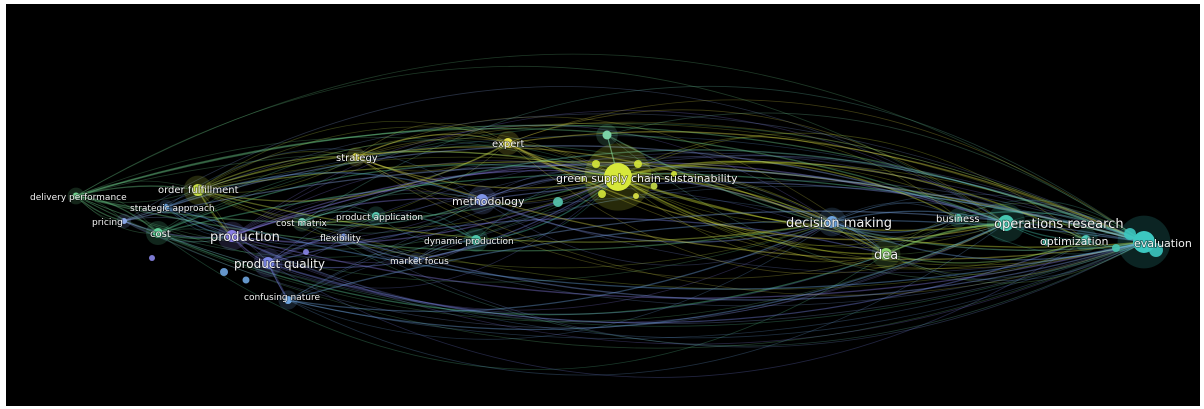  What do you see at coordinates (268, 263) in the screenshot?
I see `network-node-product-quality` at bounding box center [268, 263].